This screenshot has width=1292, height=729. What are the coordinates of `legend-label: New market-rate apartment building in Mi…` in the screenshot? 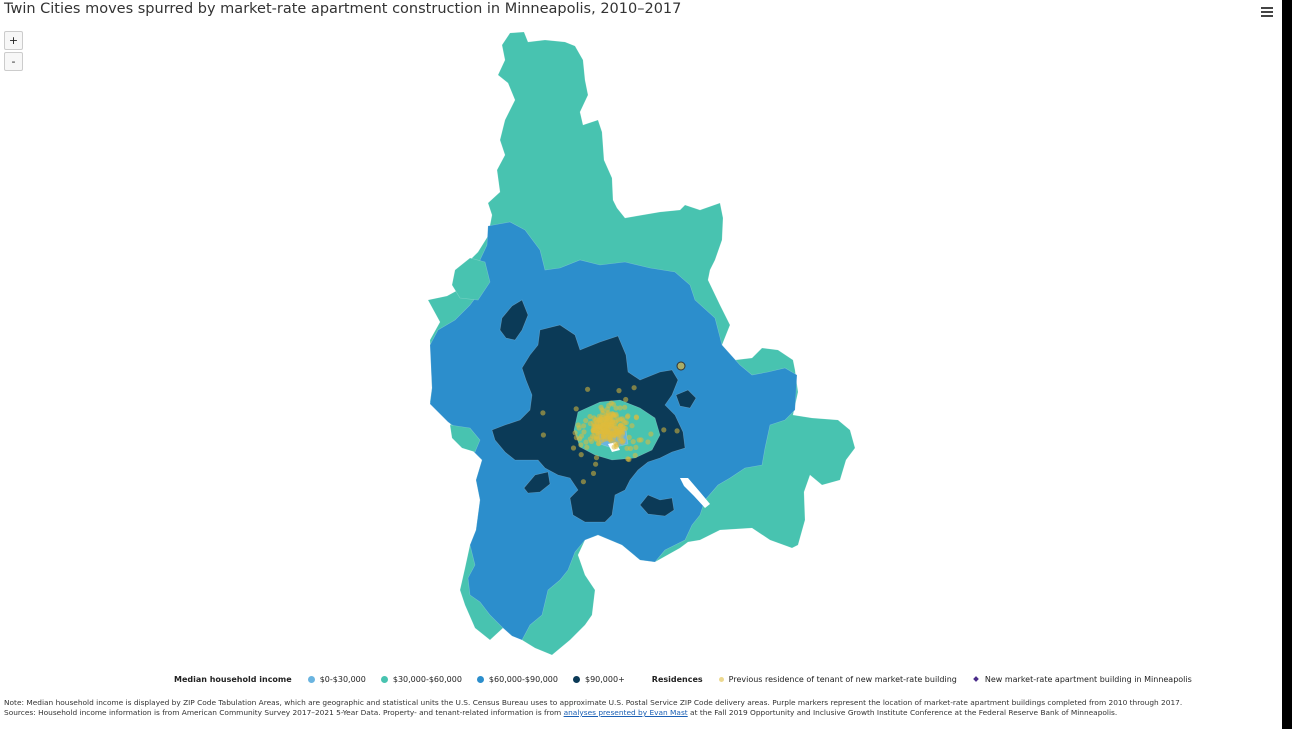 It's located at (1088, 679).